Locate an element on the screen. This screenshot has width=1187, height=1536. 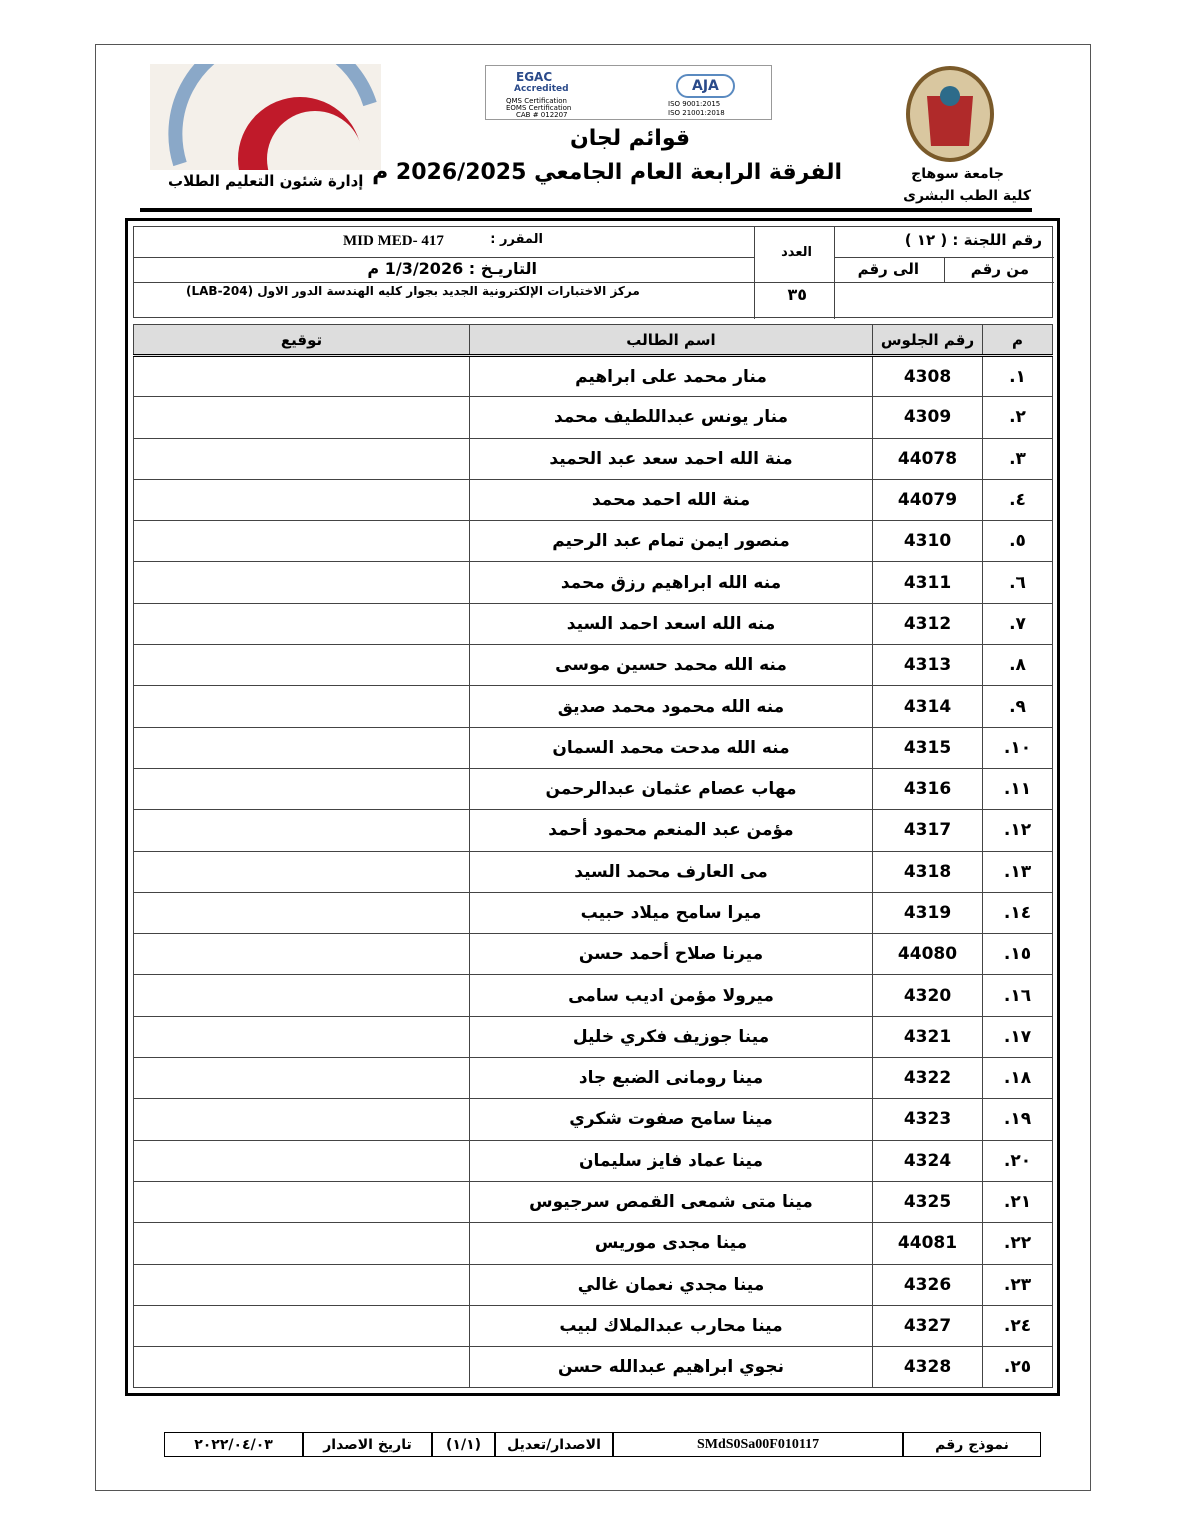
row-number: ١٤. is located at coordinates (1017, 913).